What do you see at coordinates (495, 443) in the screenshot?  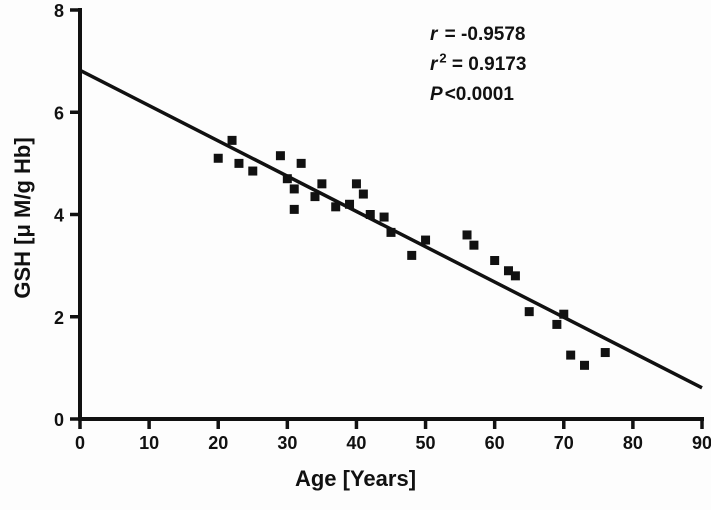 I see `x-tick-label: 60` at bounding box center [495, 443].